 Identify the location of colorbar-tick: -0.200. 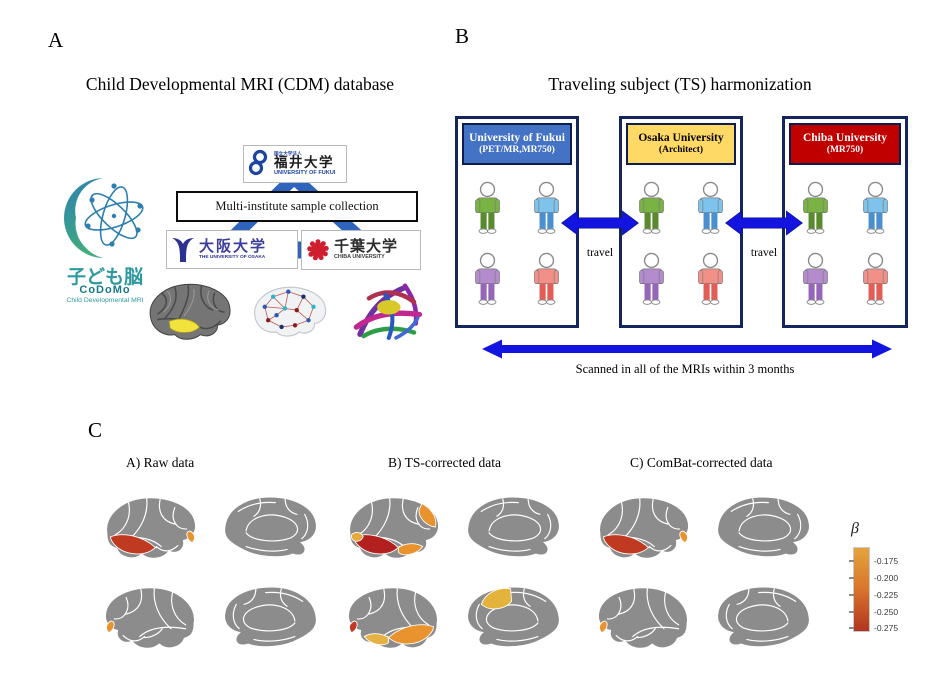
(886, 578).